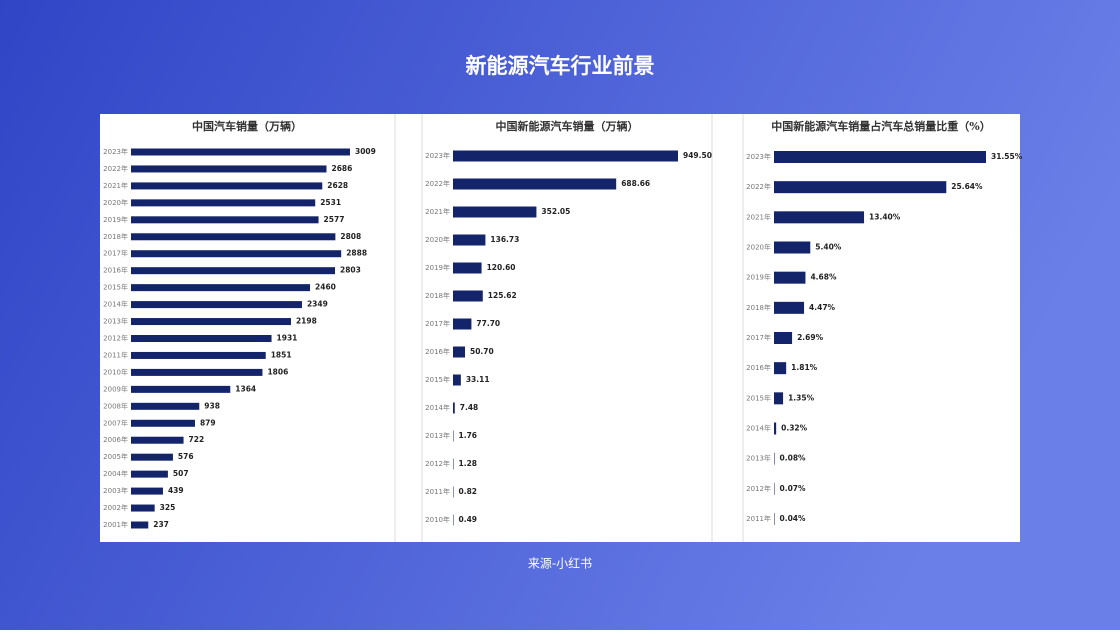 Image resolution: width=1120 pixels, height=634 pixels. Describe the element at coordinates (176, 490) in the screenshot. I see `data-label: 439` at that location.